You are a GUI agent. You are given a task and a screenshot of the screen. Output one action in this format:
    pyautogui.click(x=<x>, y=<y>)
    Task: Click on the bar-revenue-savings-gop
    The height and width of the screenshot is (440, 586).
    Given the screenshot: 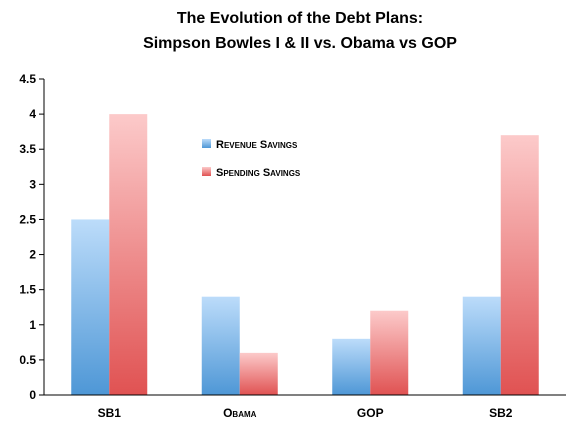 What is the action you would take?
    pyautogui.click(x=351, y=366)
    